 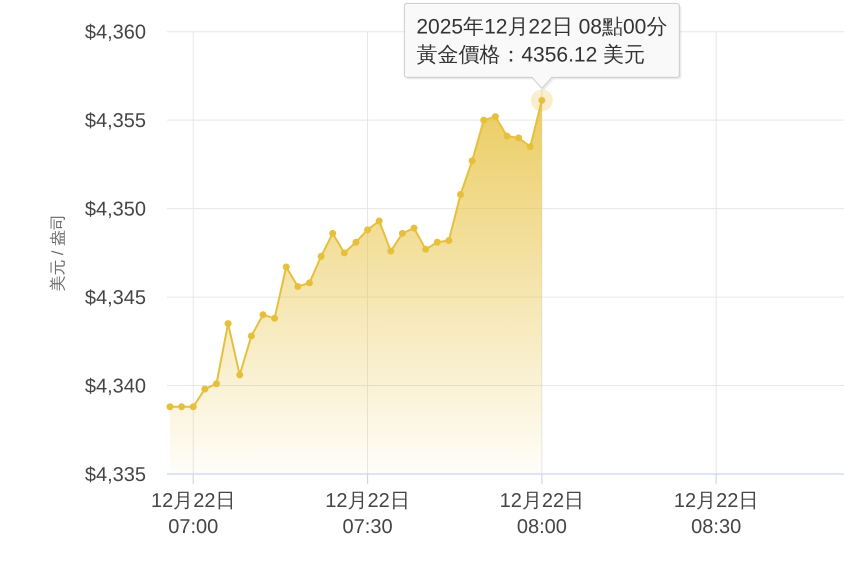 What do you see at coordinates (531, 54) in the screenshot?
I see `annotation: 黃金價格：4356.12 美元` at bounding box center [531, 54].